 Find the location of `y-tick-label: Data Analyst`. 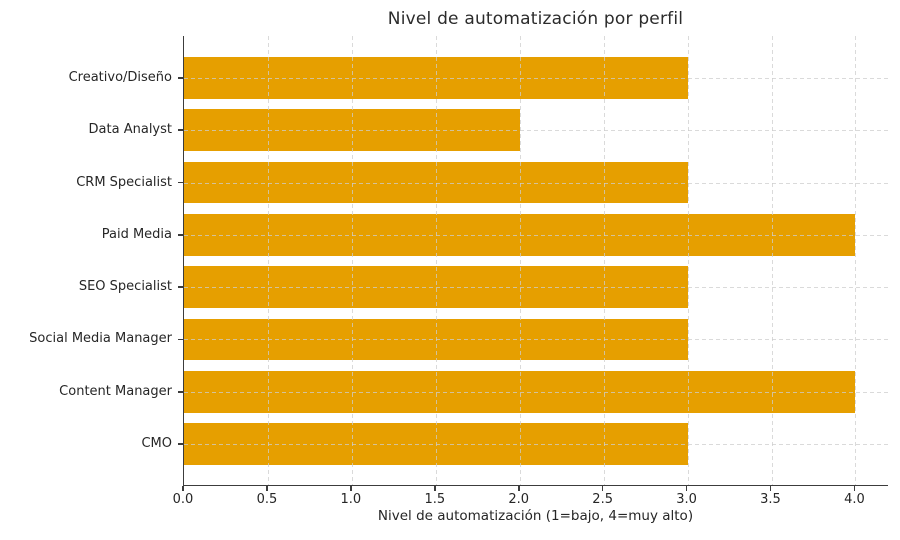

y-tick-label: Data Analyst is located at coordinates (130, 130).